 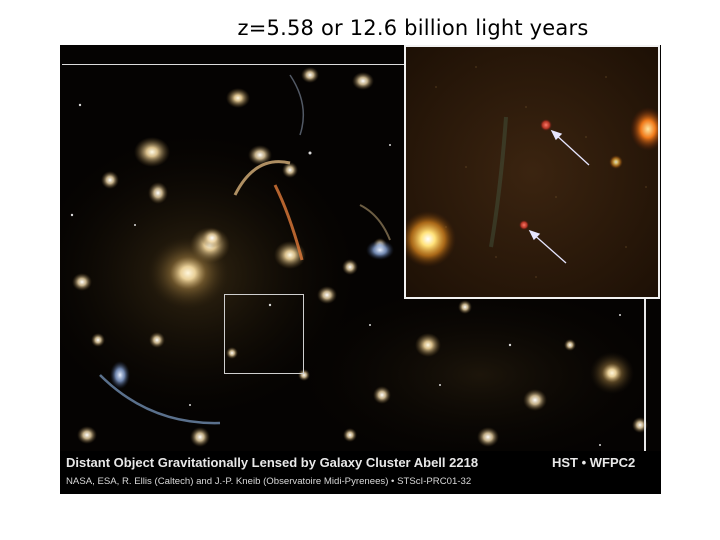 What do you see at coordinates (413, 28) in the screenshot?
I see `slide-title: z=5.58 or 12.6 billion light years` at bounding box center [413, 28].